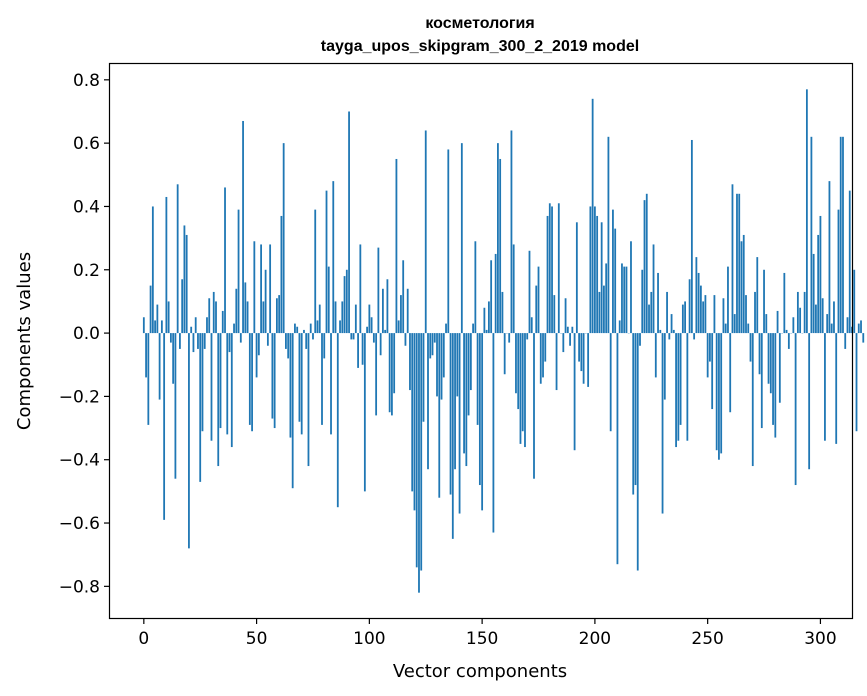 The image size is (867, 696). What do you see at coordinates (482, 639) in the screenshot?
I see `x-tick-label: 150` at bounding box center [482, 639].